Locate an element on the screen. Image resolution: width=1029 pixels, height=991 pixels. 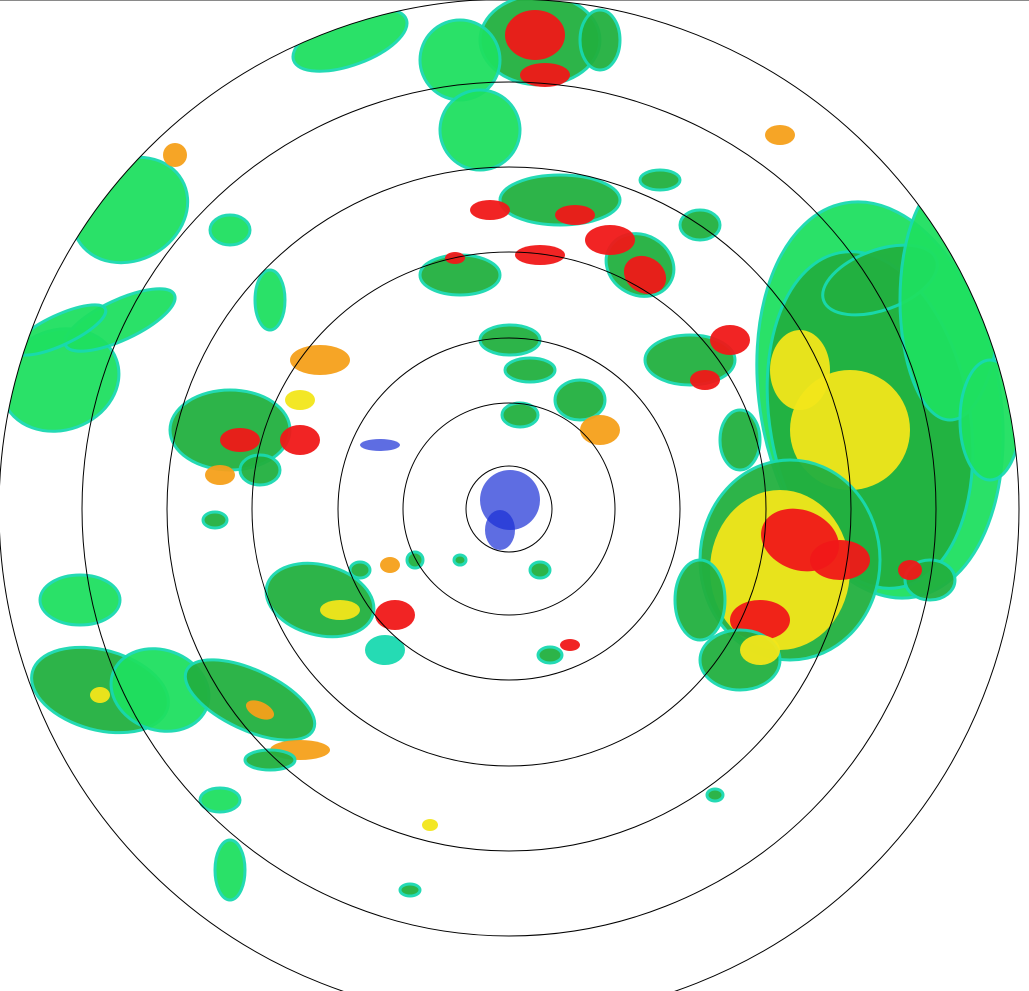
range-ring is located at coordinates (509, 509).